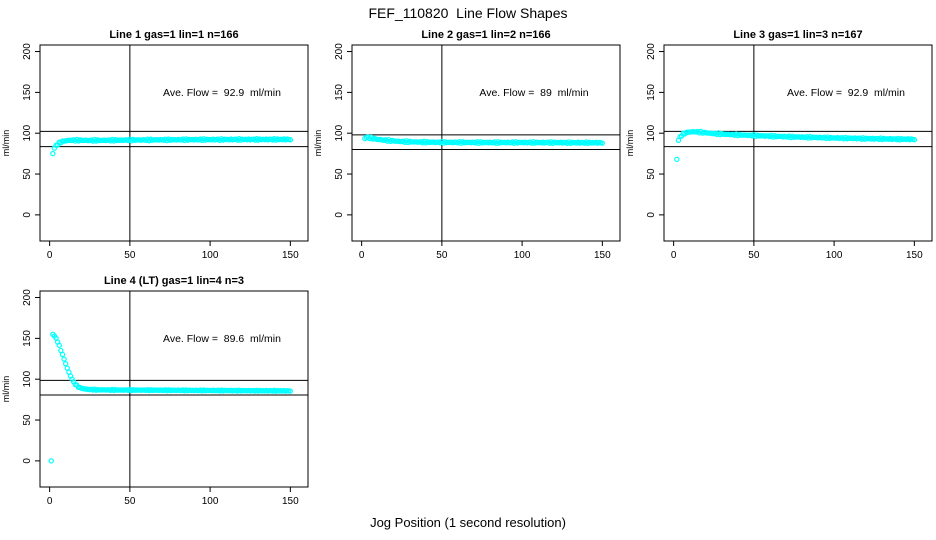  Describe the element at coordinates (468, 522) in the screenshot. I see `figure-xlabel: Jog Position (1 second resolution)` at that location.